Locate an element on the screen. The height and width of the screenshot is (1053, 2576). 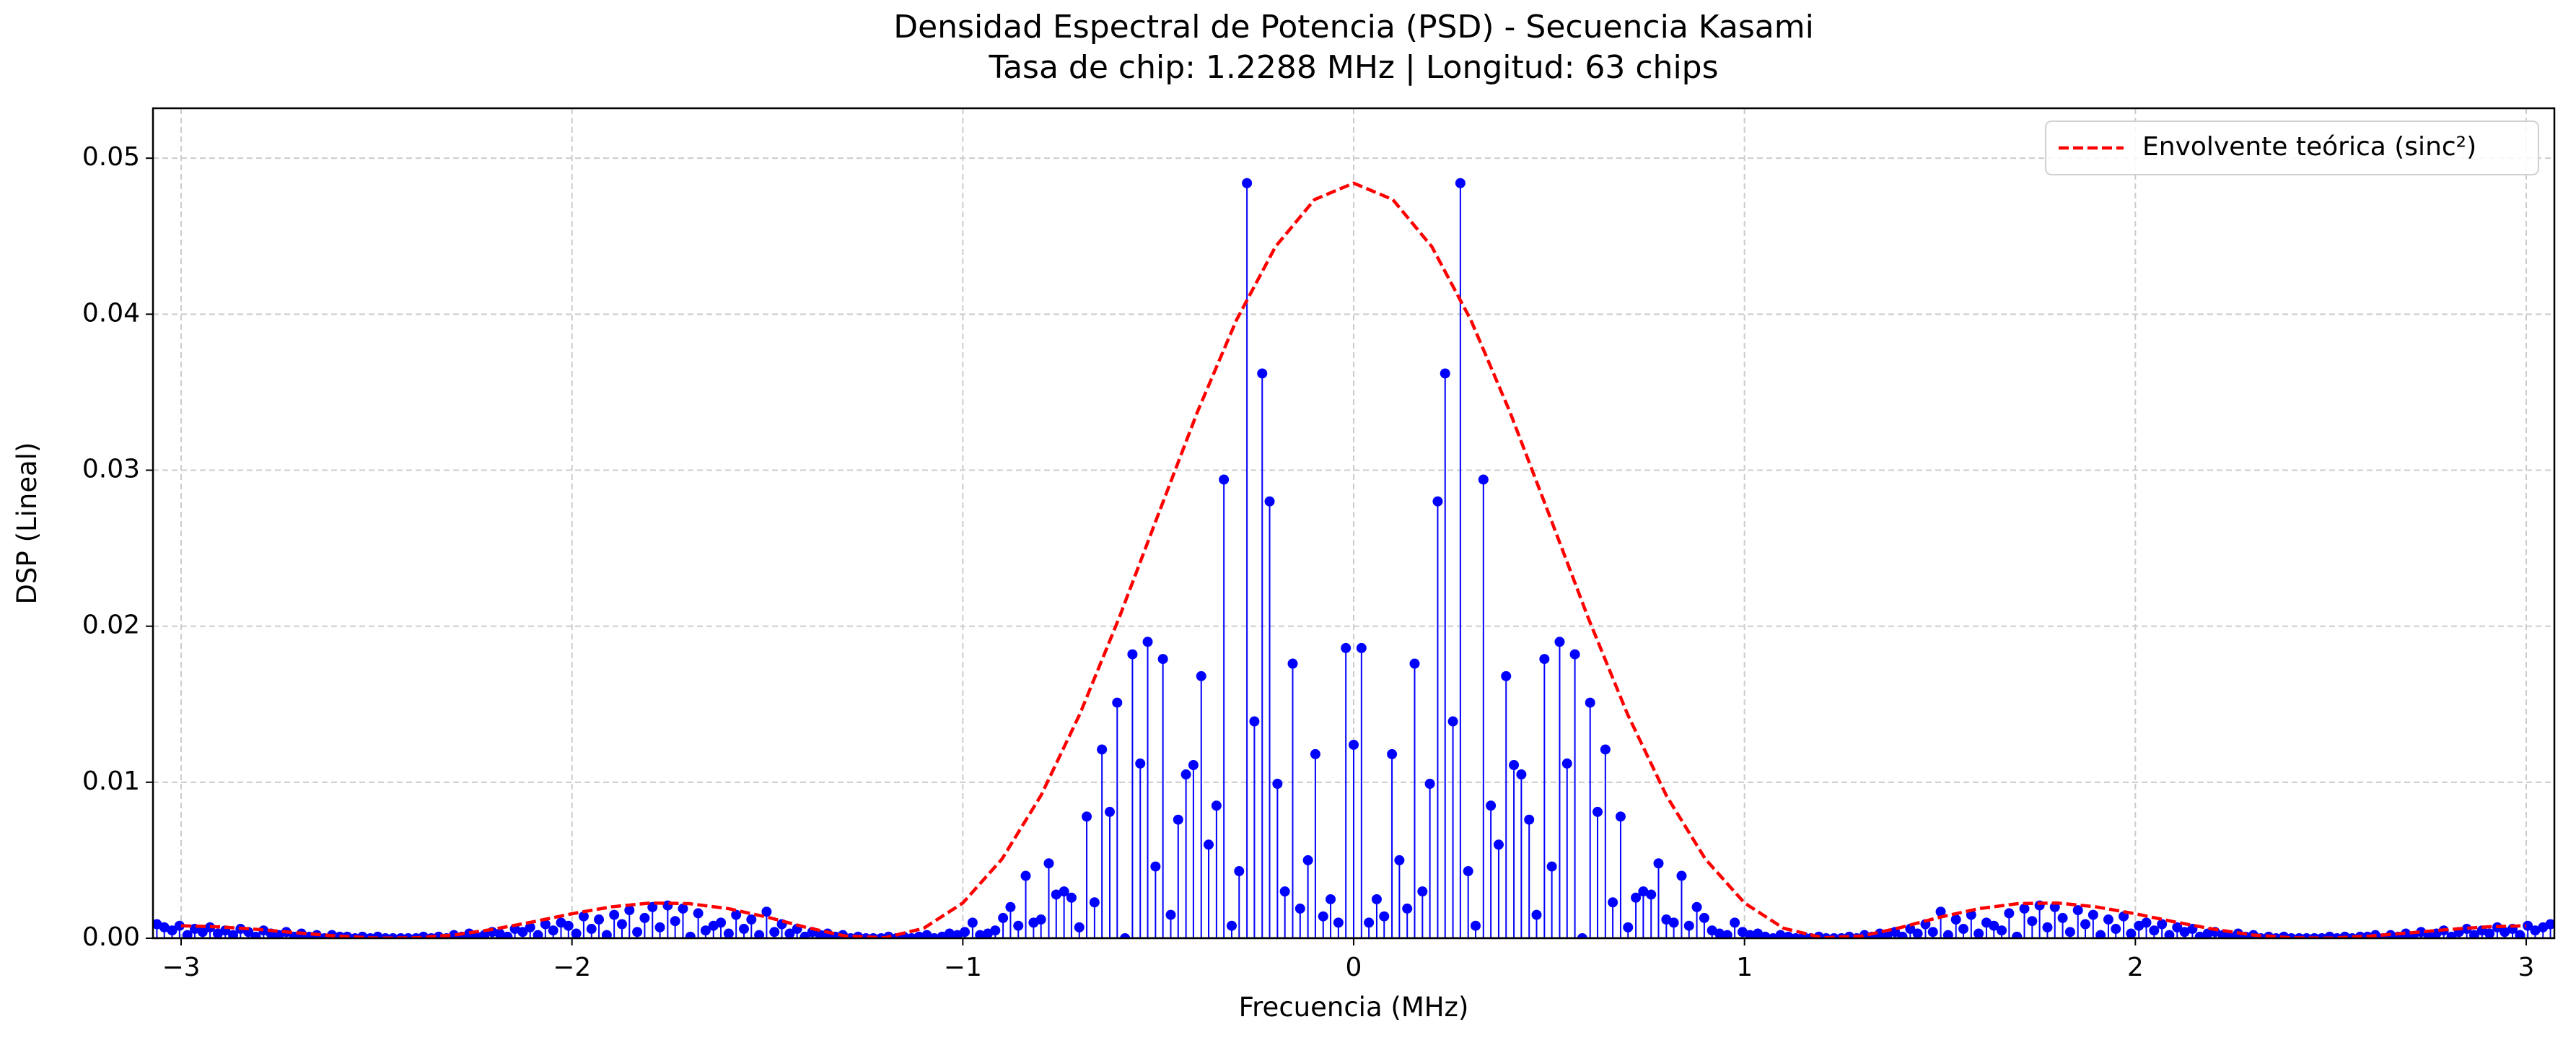
y-tick-label: 0.03 is located at coordinates (111, 470).